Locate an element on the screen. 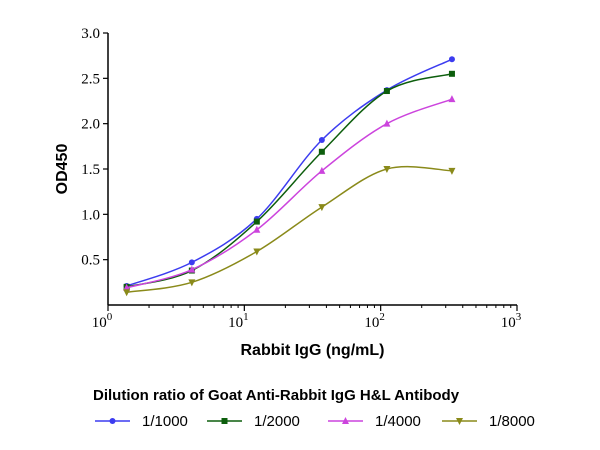 The height and width of the screenshot is (450, 600). legend-item: 1/4000 is located at coordinates (374, 421).